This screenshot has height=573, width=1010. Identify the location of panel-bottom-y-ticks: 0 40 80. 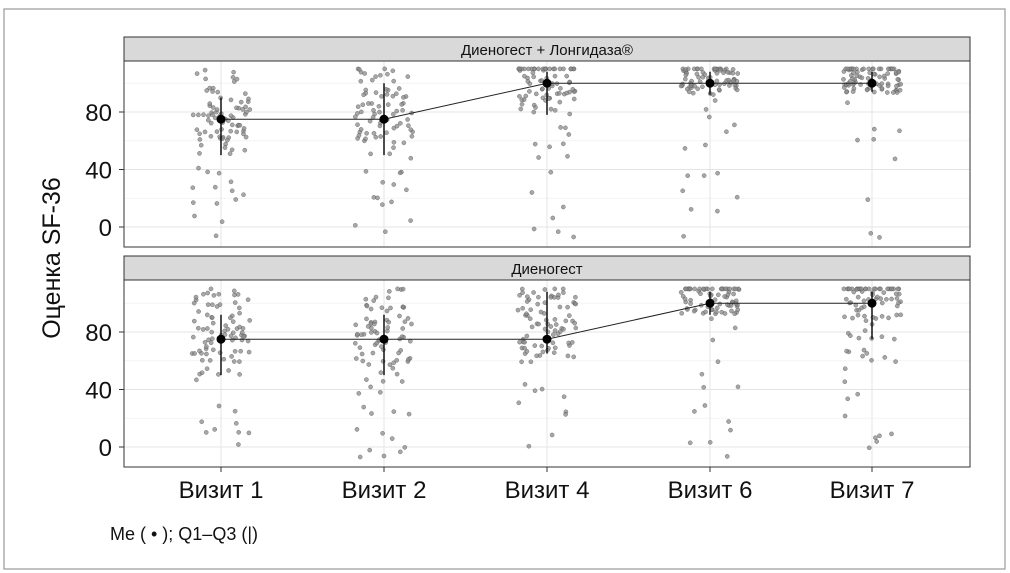
(104, 391).